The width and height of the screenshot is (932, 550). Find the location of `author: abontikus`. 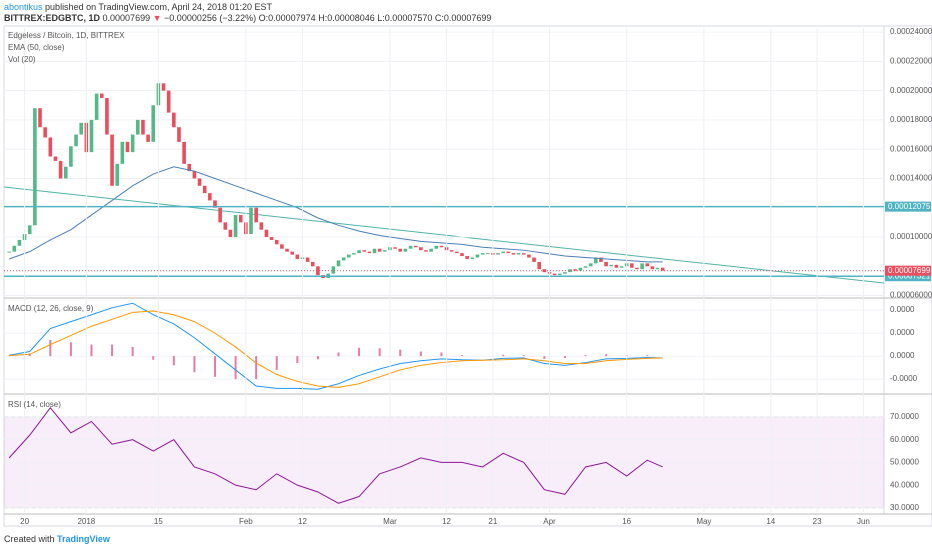

author: abontikus is located at coordinates (23, 7).